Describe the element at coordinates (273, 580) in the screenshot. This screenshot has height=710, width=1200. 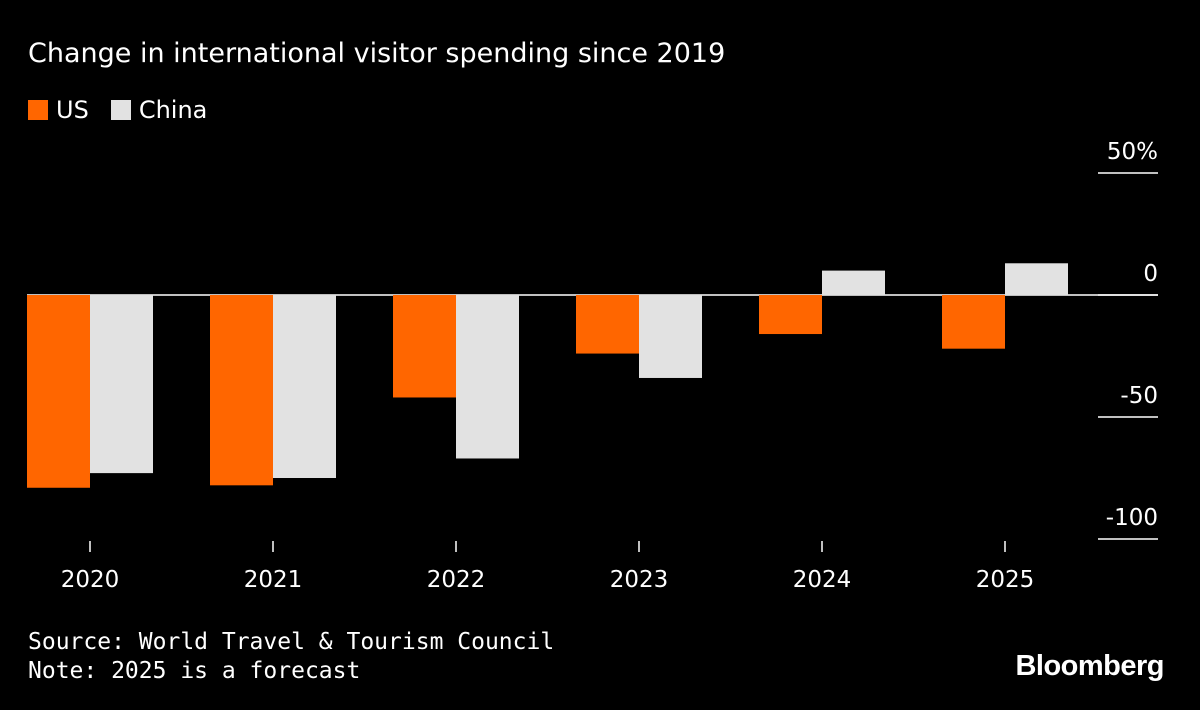
I see `x-tick-label: 2021` at that location.